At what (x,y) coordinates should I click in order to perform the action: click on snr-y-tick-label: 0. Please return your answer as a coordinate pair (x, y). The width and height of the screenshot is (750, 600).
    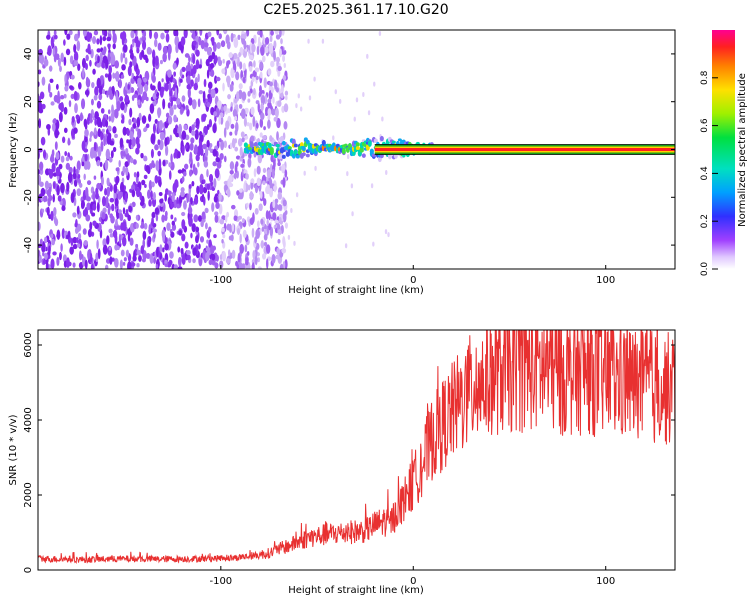
    Looking at the image, I should click on (28, 570).